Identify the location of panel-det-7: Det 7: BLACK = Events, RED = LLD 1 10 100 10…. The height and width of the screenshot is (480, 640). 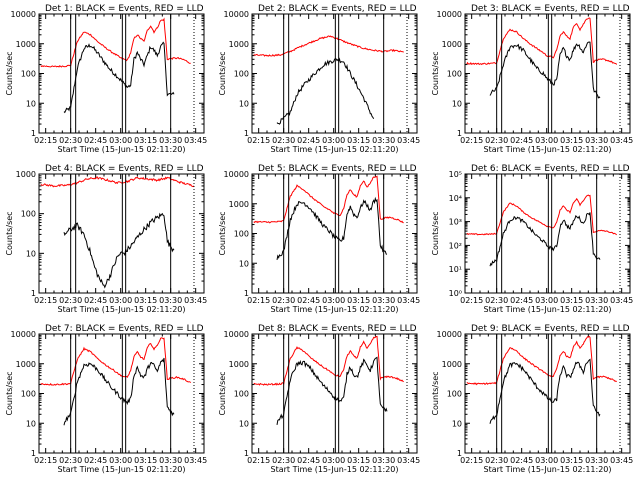
(106, 399).